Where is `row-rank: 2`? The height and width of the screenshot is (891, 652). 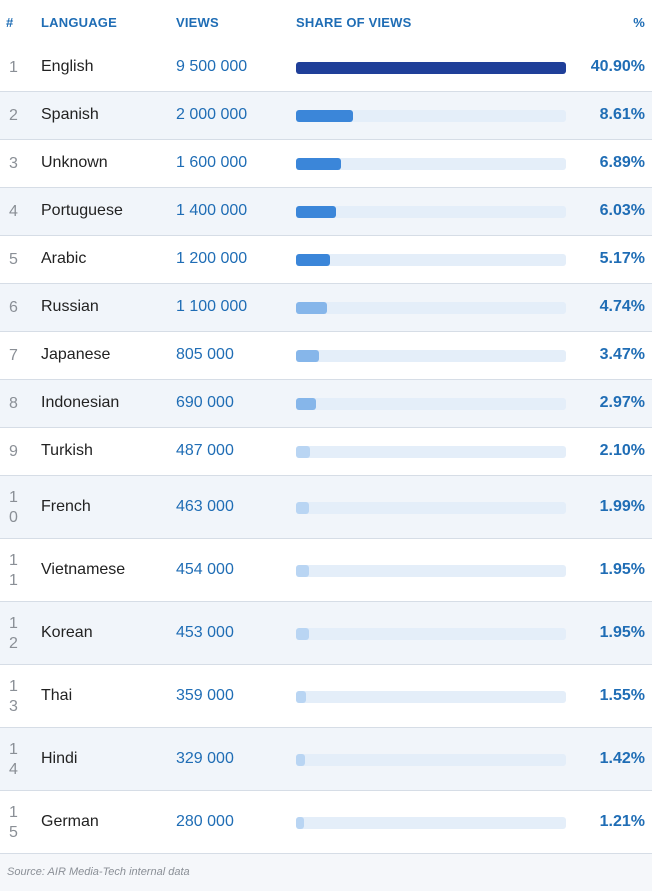 row-rank: 2 is located at coordinates (13, 115).